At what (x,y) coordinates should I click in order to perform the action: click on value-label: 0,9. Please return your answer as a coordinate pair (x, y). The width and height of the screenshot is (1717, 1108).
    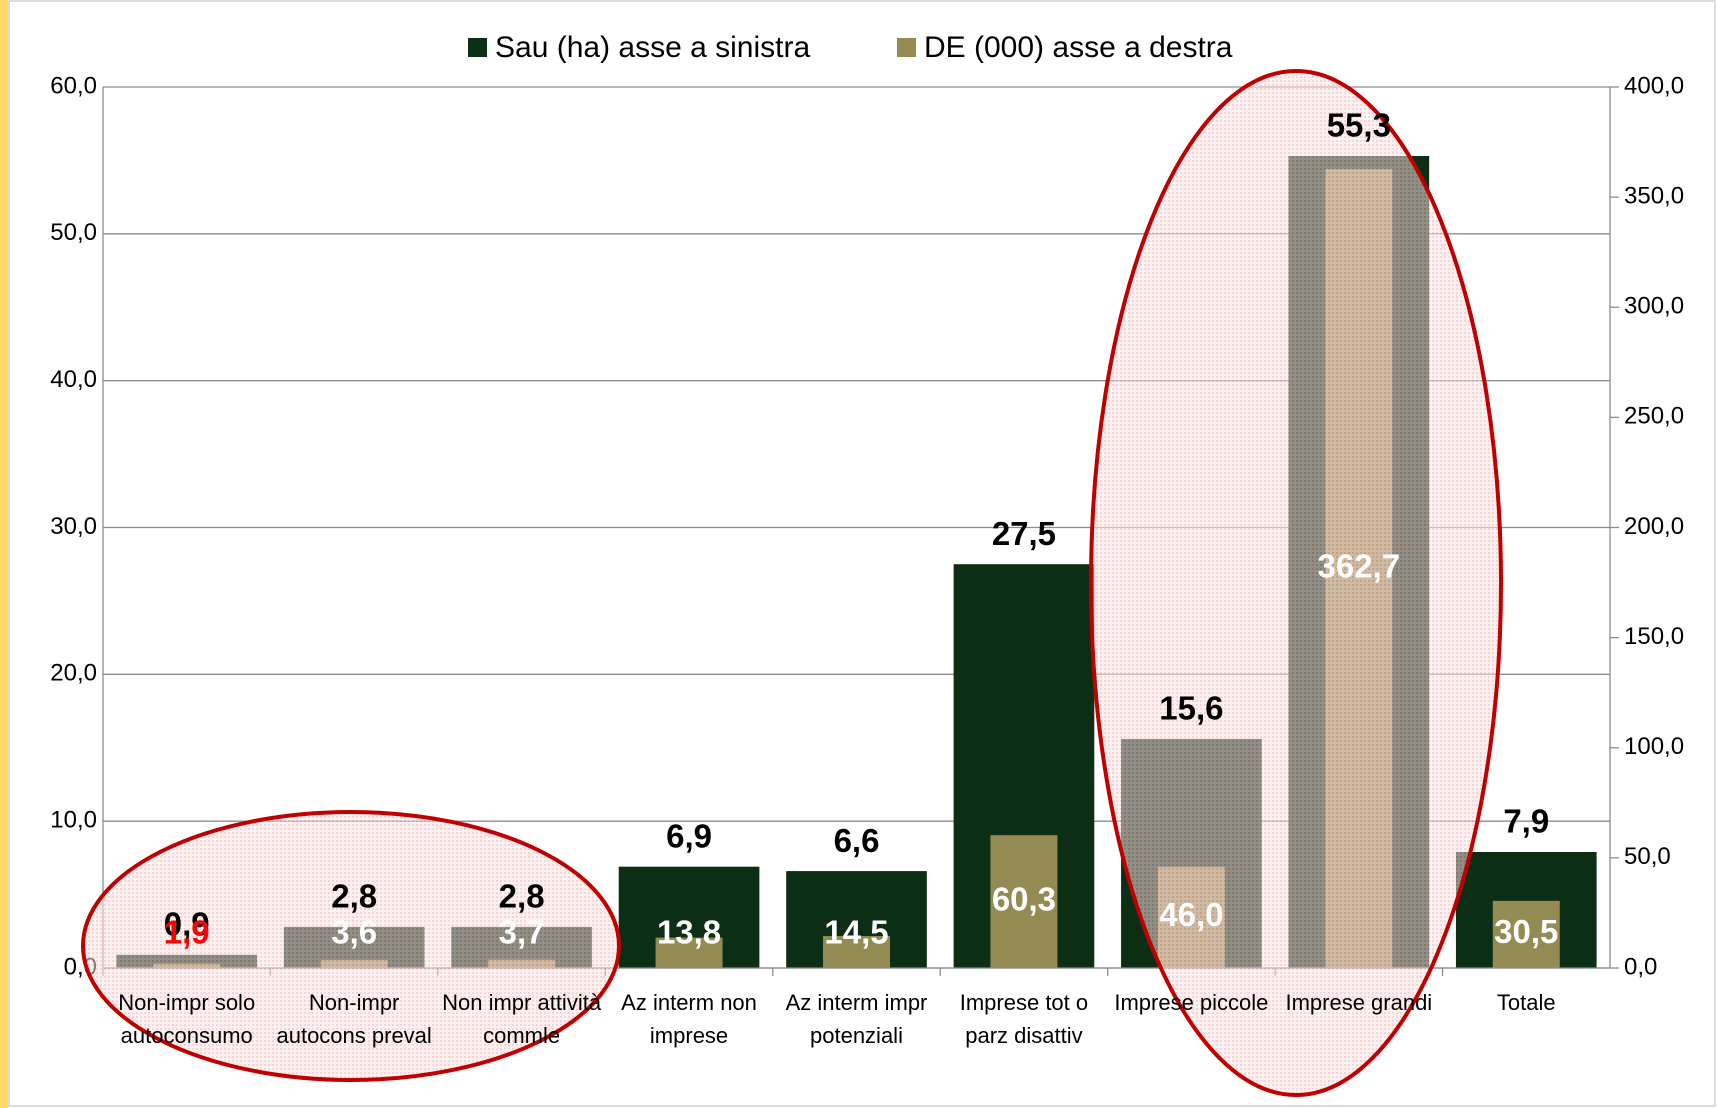
    Looking at the image, I should click on (187, 924).